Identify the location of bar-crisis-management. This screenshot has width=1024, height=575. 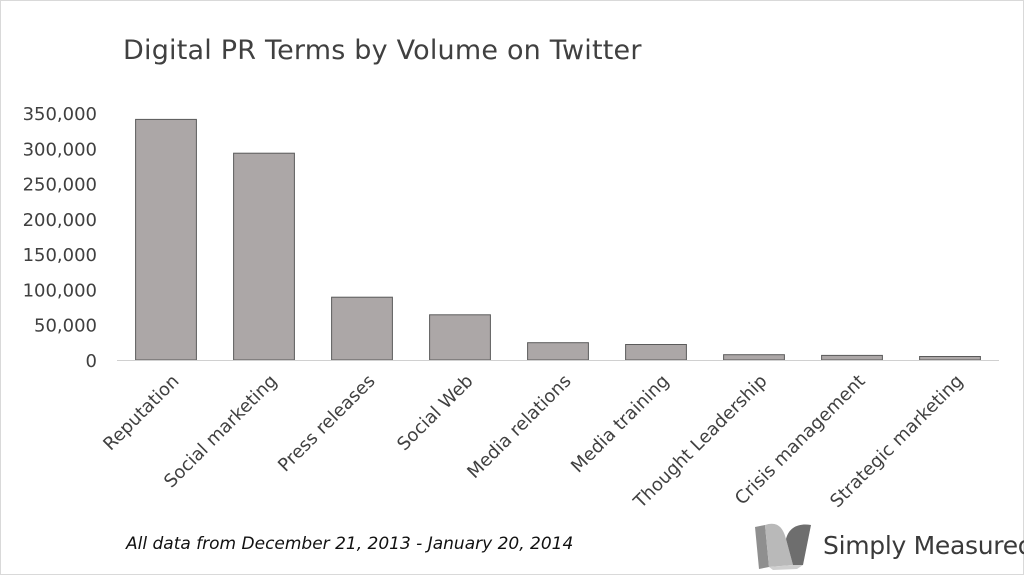
(852, 357).